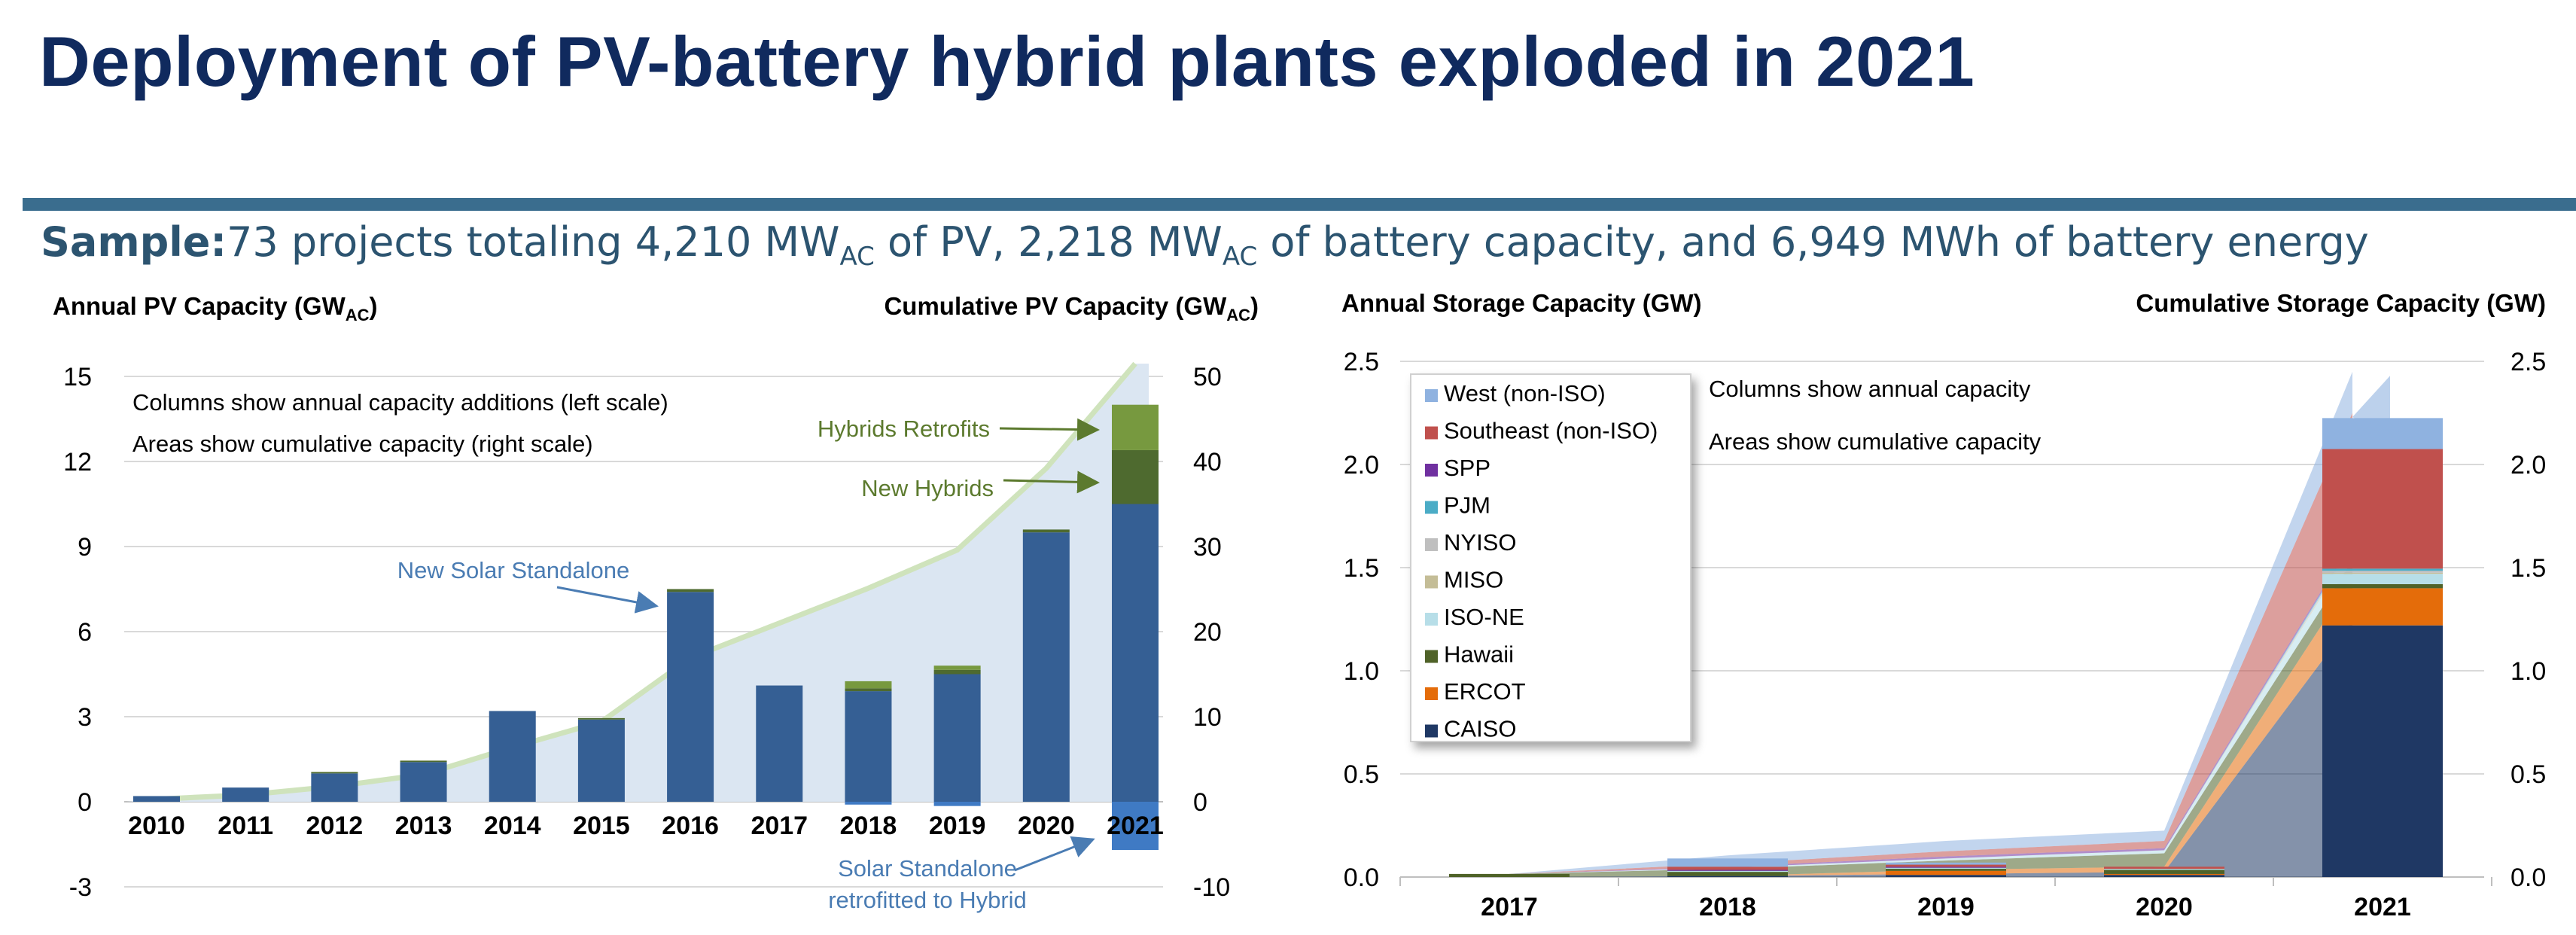 The width and height of the screenshot is (2576, 935). What do you see at coordinates (512, 826) in the screenshot?
I see `x-tick-label: 2014` at bounding box center [512, 826].